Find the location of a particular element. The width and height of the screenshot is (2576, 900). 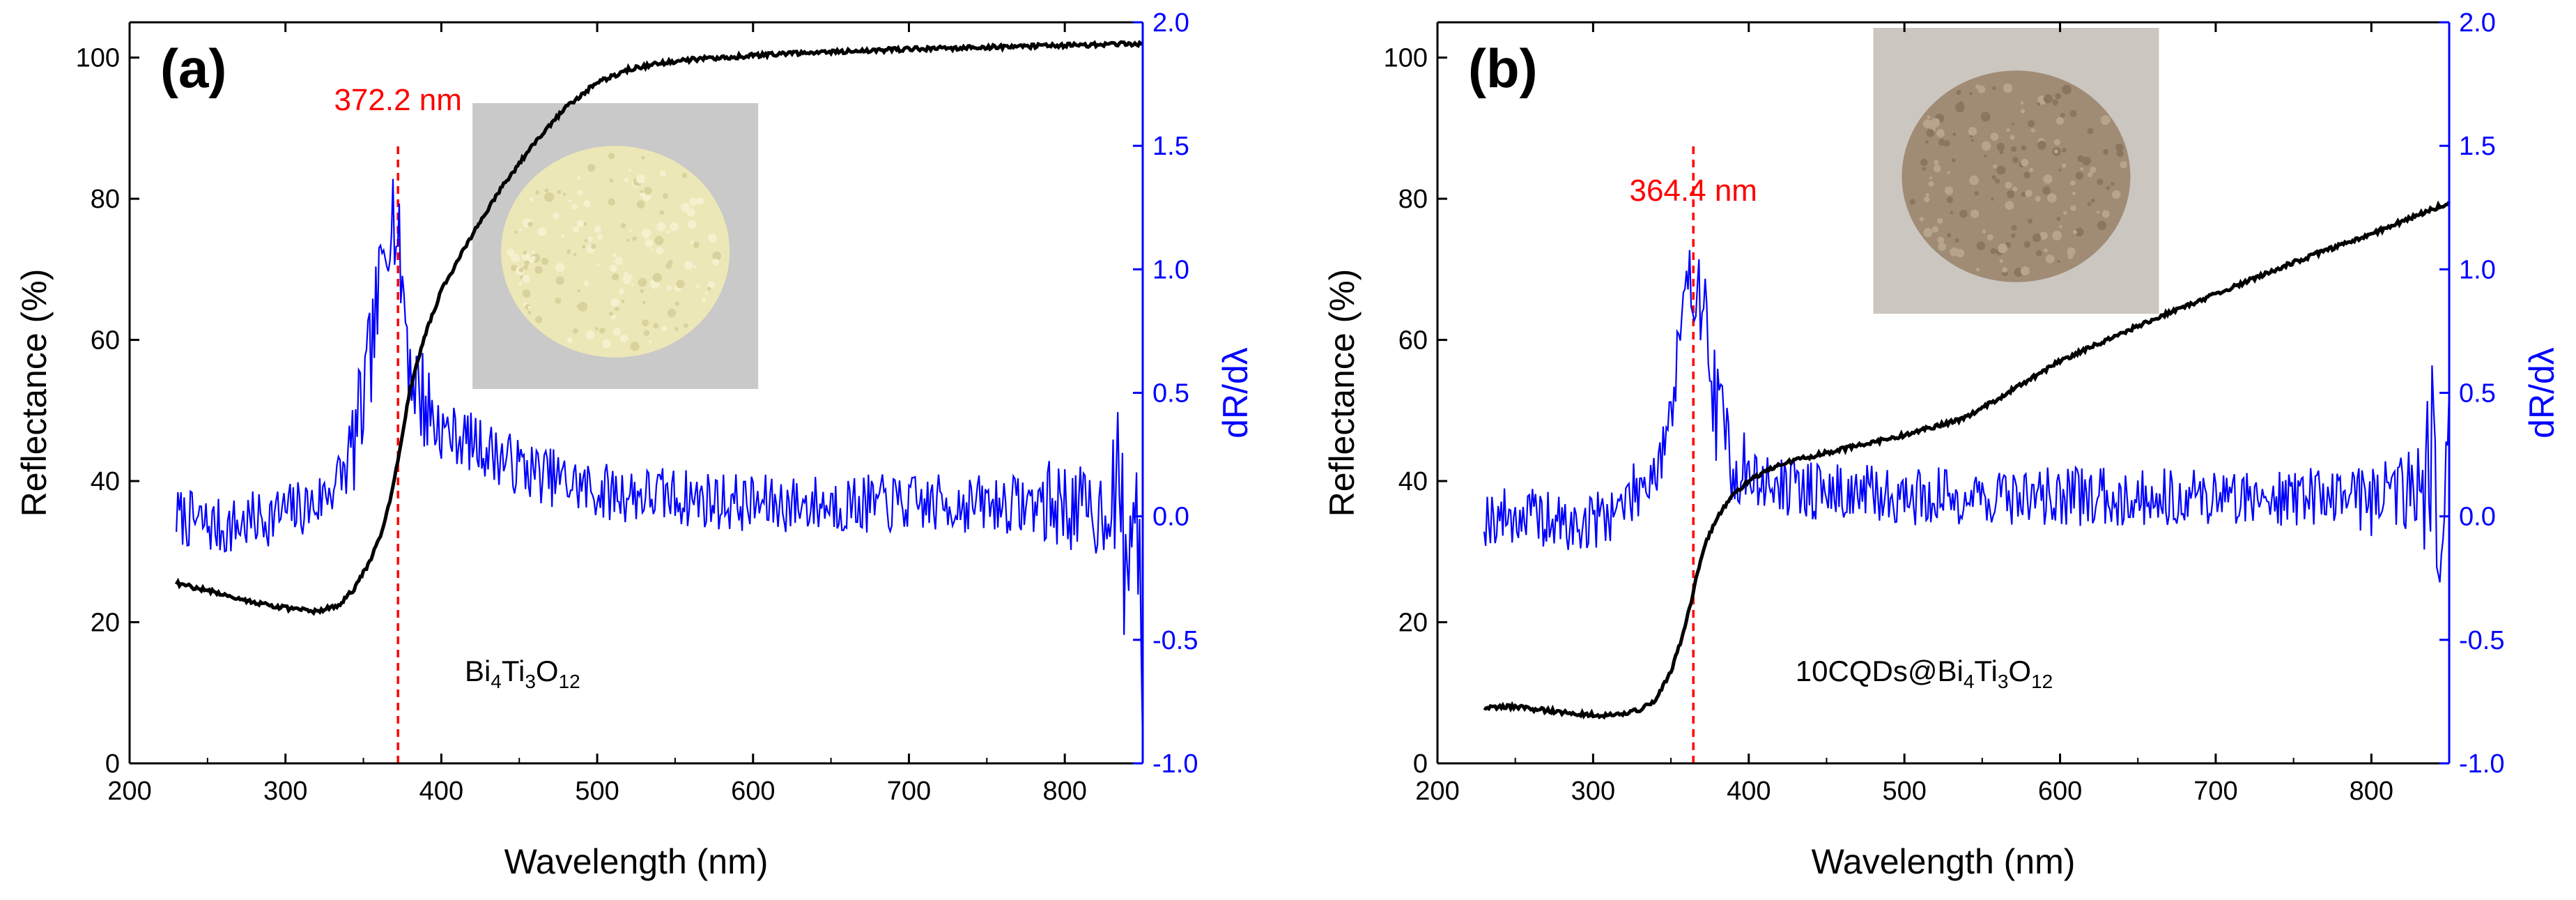

sample-label-subscript: 3 is located at coordinates (530, 681).